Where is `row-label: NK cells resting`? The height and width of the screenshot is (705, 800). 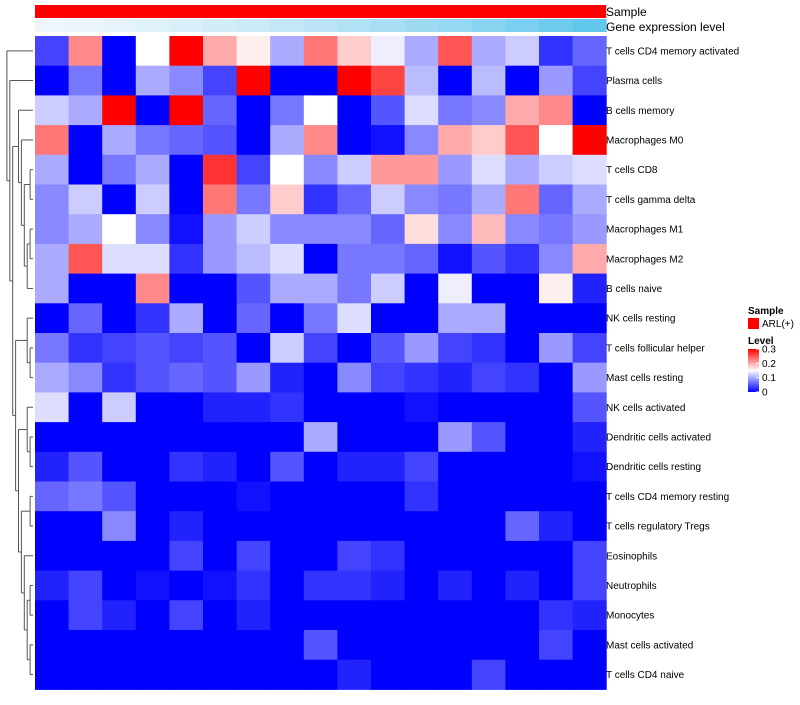
row-label: NK cells resting is located at coordinates (640, 319).